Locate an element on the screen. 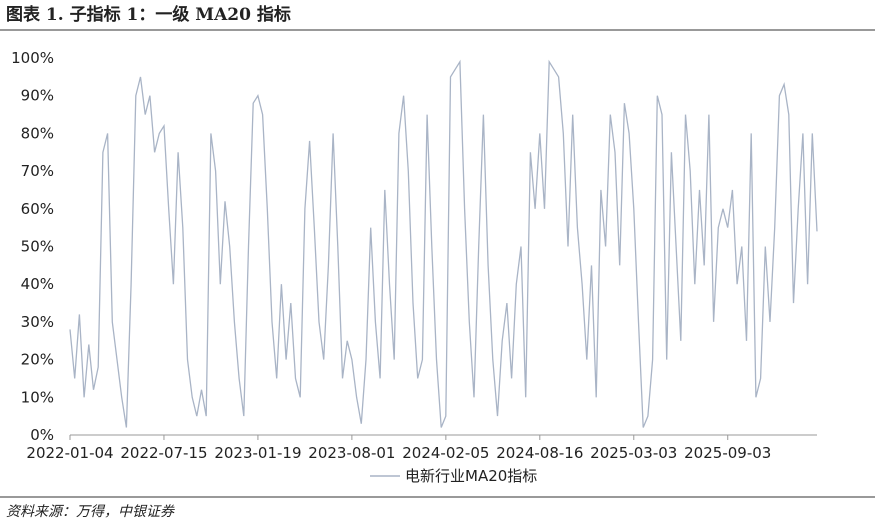 The height and width of the screenshot is (529, 880). y-tick-label: 10% is located at coordinates (37, 397).